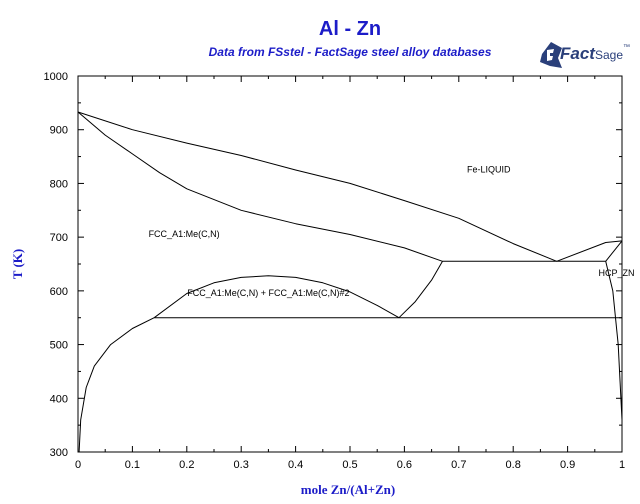 The width and height of the screenshot is (640, 504). What do you see at coordinates (608, 55) in the screenshot?
I see `logo-text-suffix: Sage` at bounding box center [608, 55].